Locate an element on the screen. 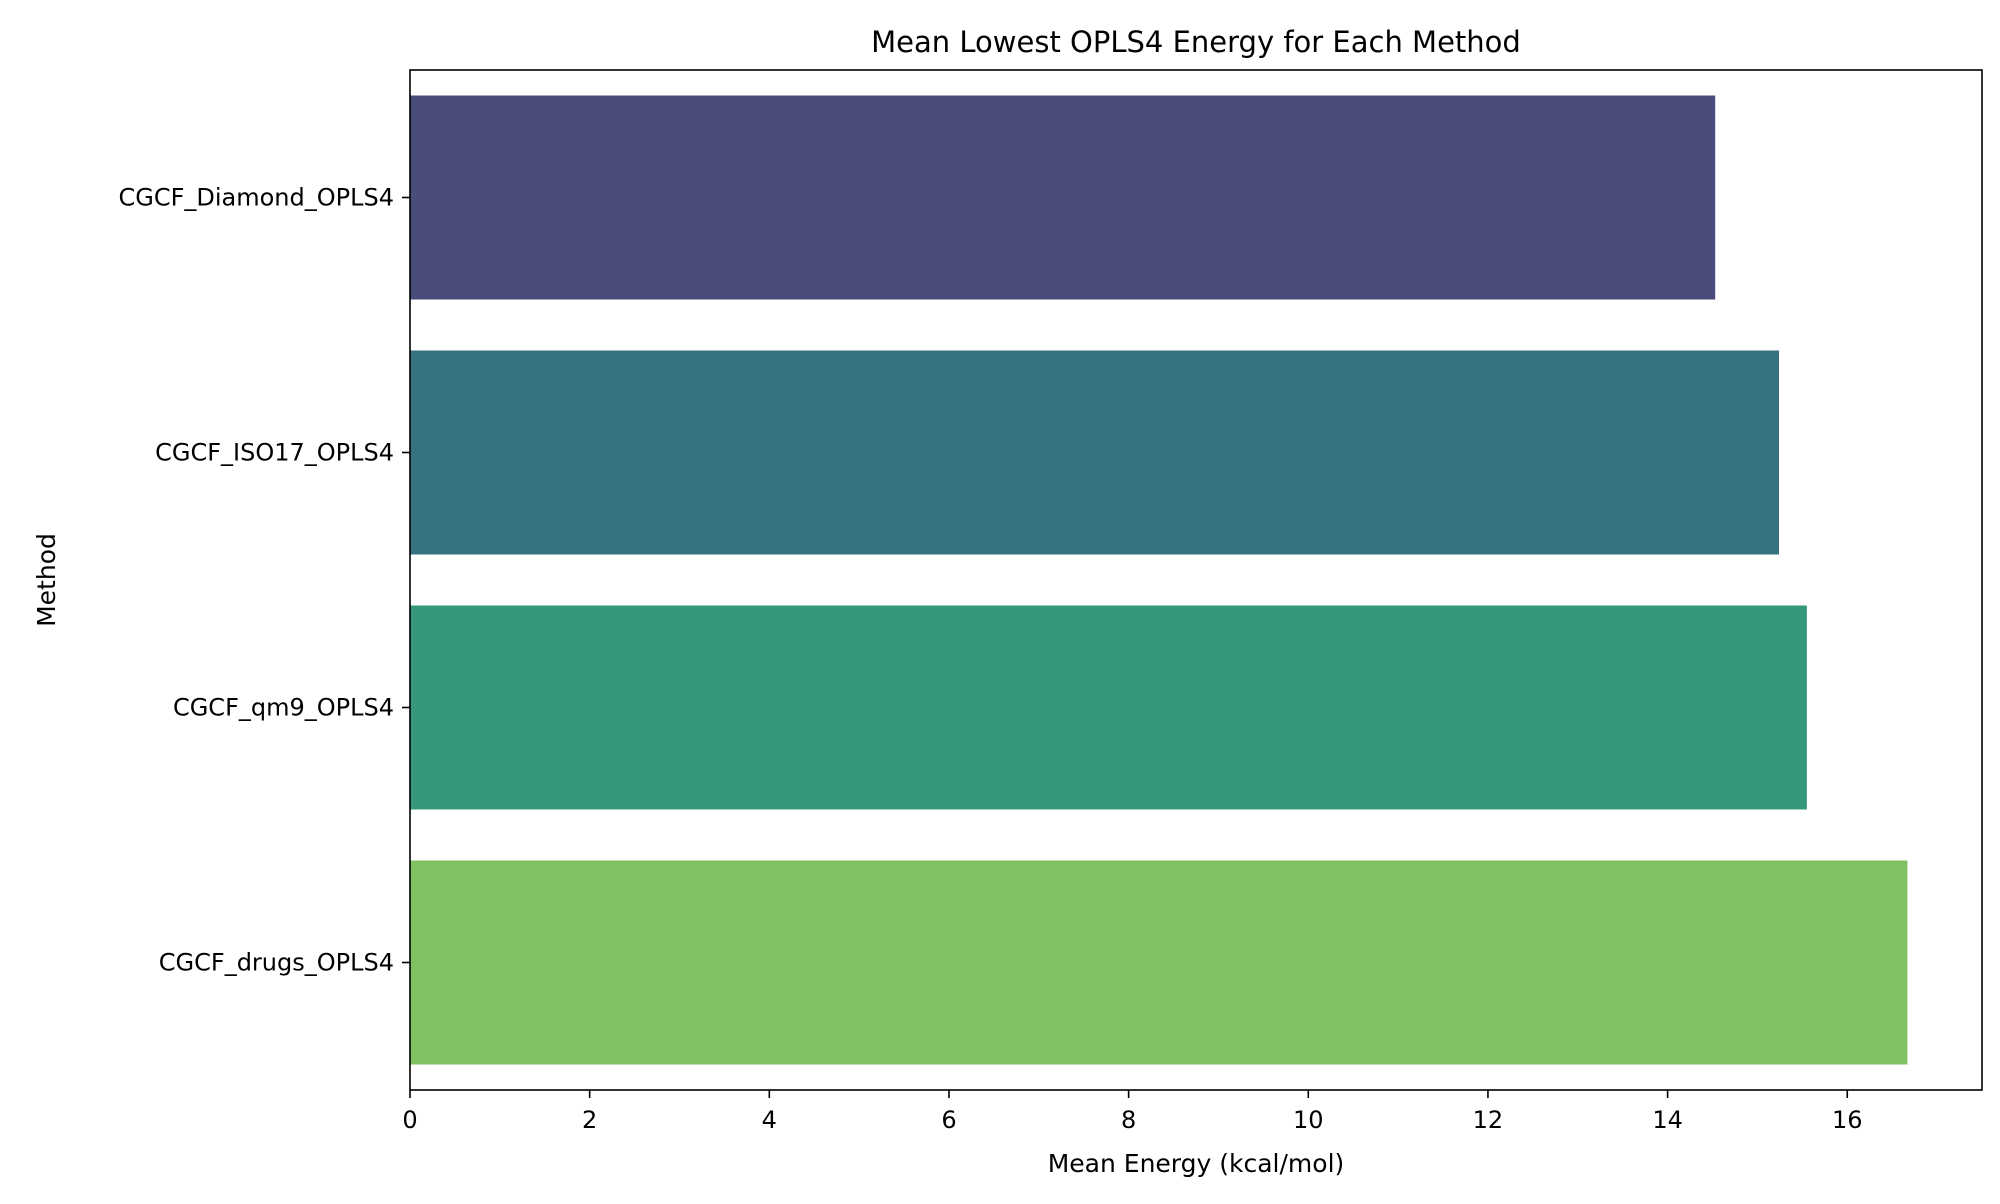  y-tick-label: CGCF_Diamond_OPLS4 is located at coordinates (256, 198).